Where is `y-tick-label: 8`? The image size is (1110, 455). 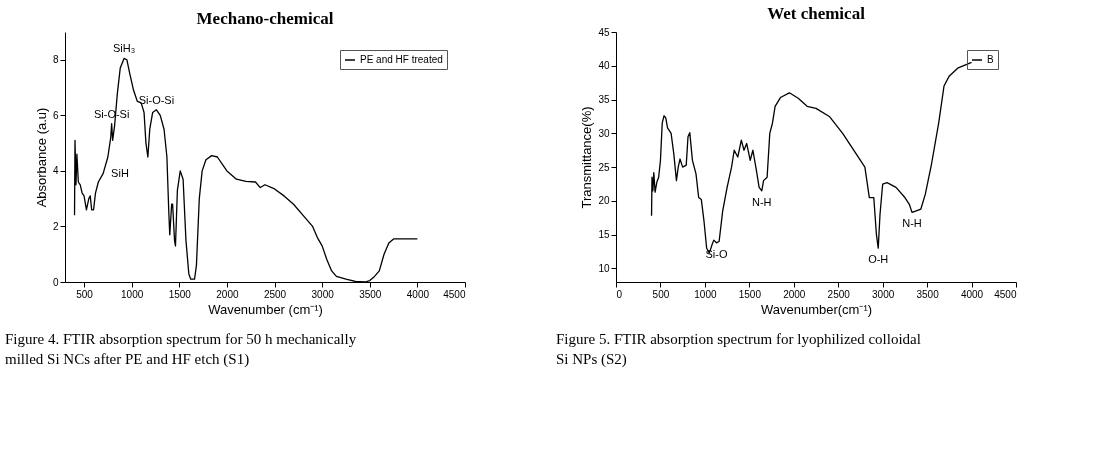 y-tick-label: 8 is located at coordinates (55, 60).